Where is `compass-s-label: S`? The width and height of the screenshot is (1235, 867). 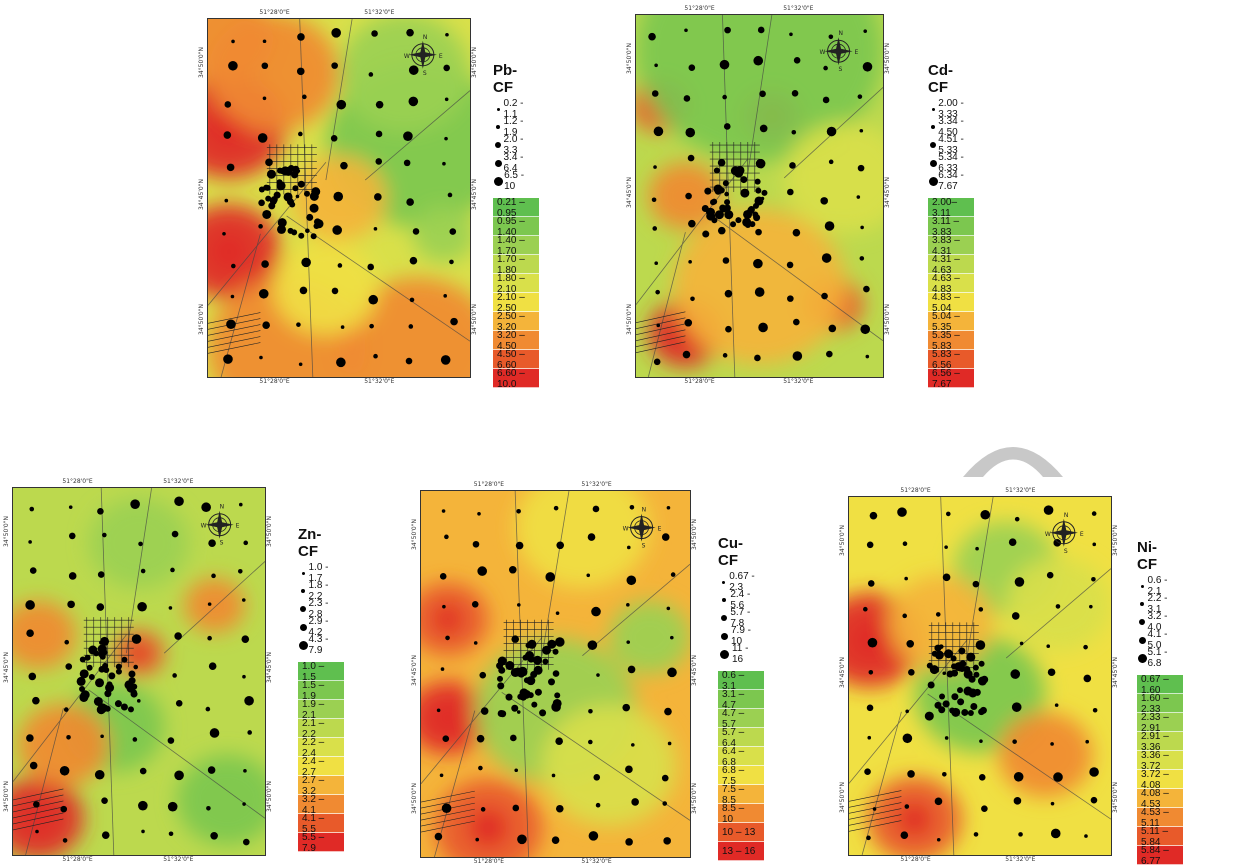
compass-s-label: S is located at coordinates (644, 546).